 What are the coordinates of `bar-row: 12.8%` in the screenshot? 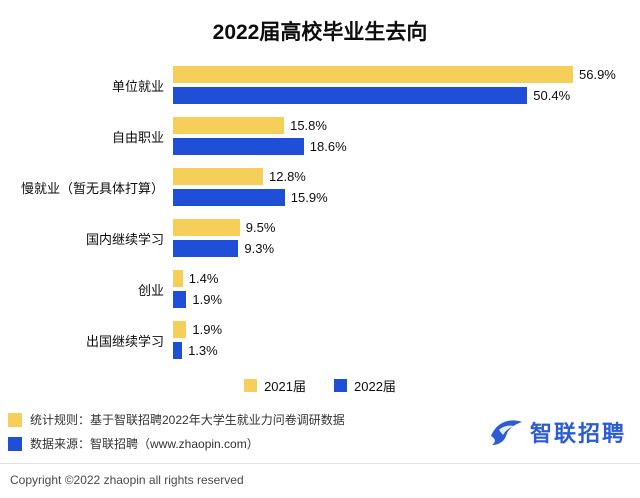 It's located at (250, 176).